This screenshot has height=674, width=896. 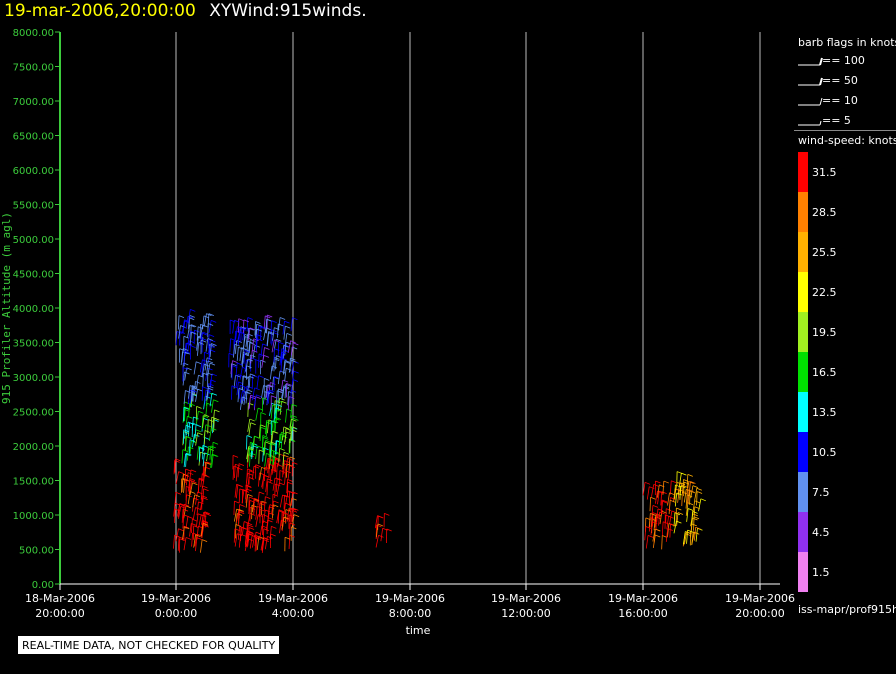 I want to click on y-tick-label: 4500.00, so click(x=33, y=275).